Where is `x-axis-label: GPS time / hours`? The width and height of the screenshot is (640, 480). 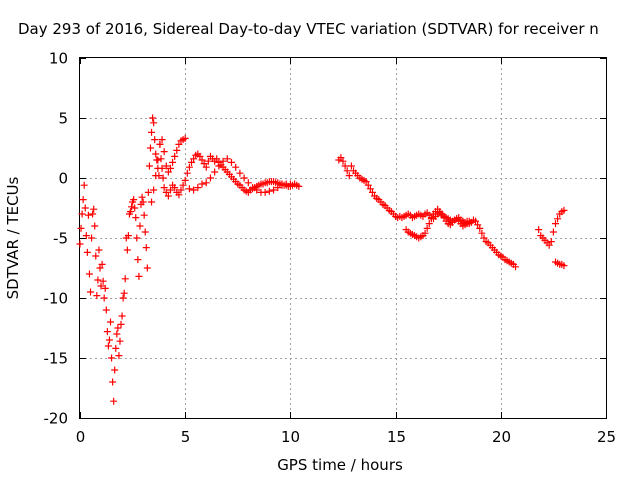 x-axis-label: GPS time / hours is located at coordinates (340, 465).